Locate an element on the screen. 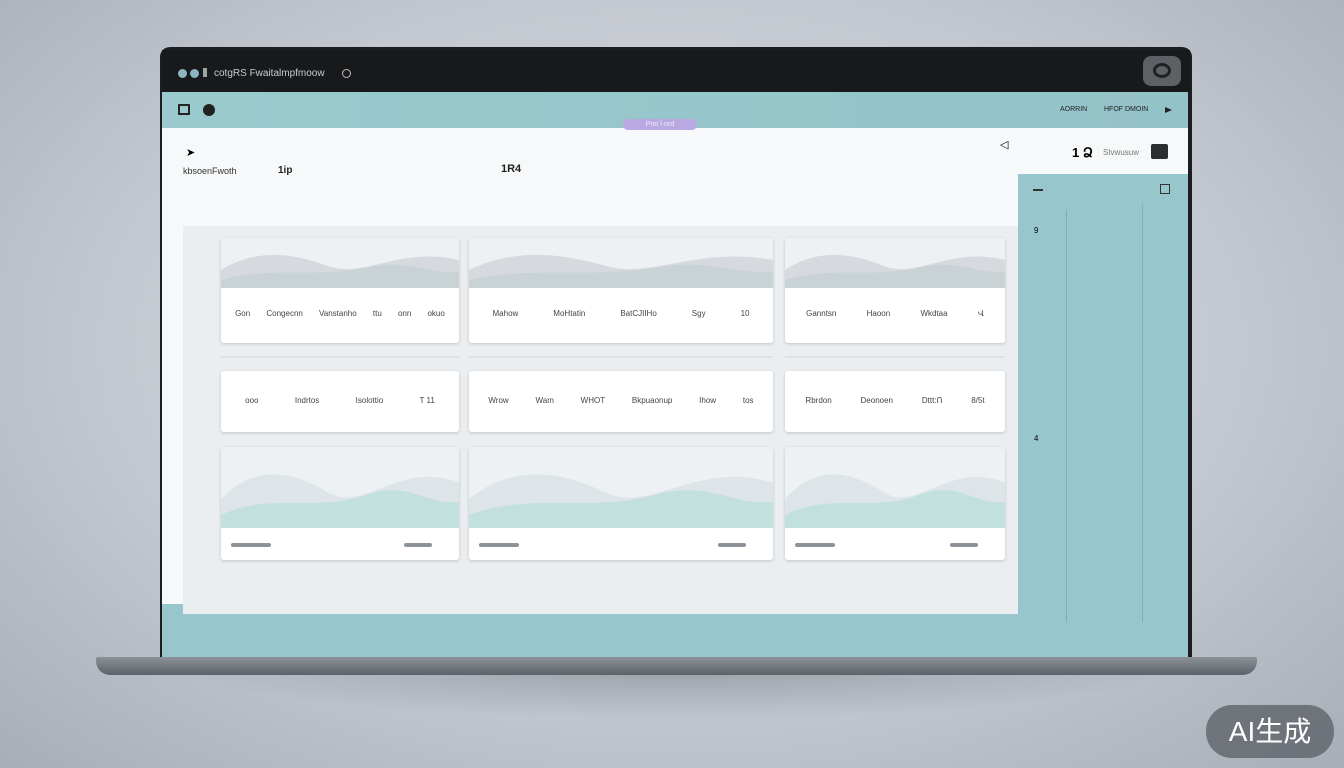 The height and width of the screenshot is (768, 1344). card-meta-row: Ganntsn Haoon Wkdtaa Վ is located at coordinates (895, 314).